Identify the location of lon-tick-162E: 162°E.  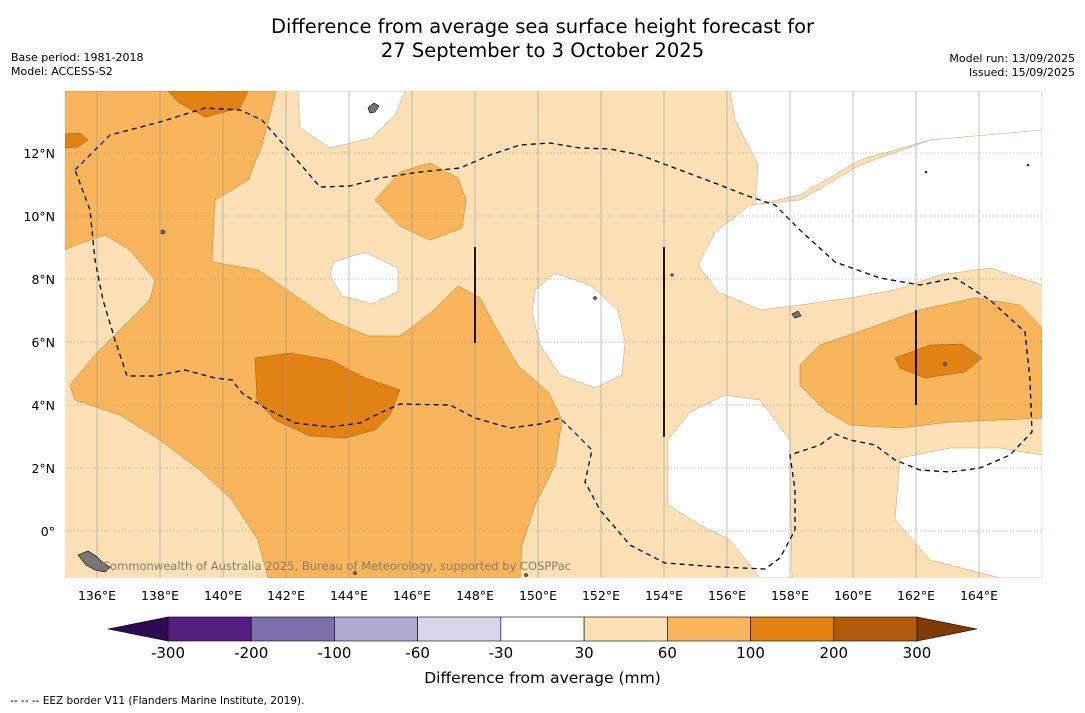
(916, 595).